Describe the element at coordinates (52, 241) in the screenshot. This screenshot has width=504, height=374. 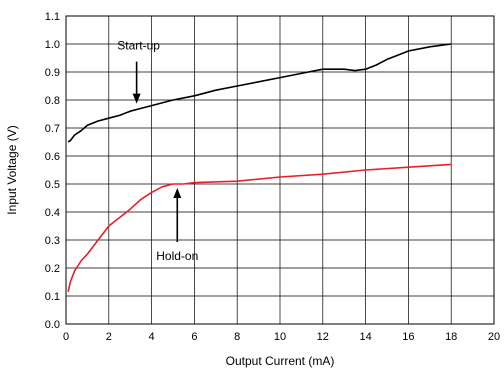
I see `y-tick-label: 0.3` at that location.